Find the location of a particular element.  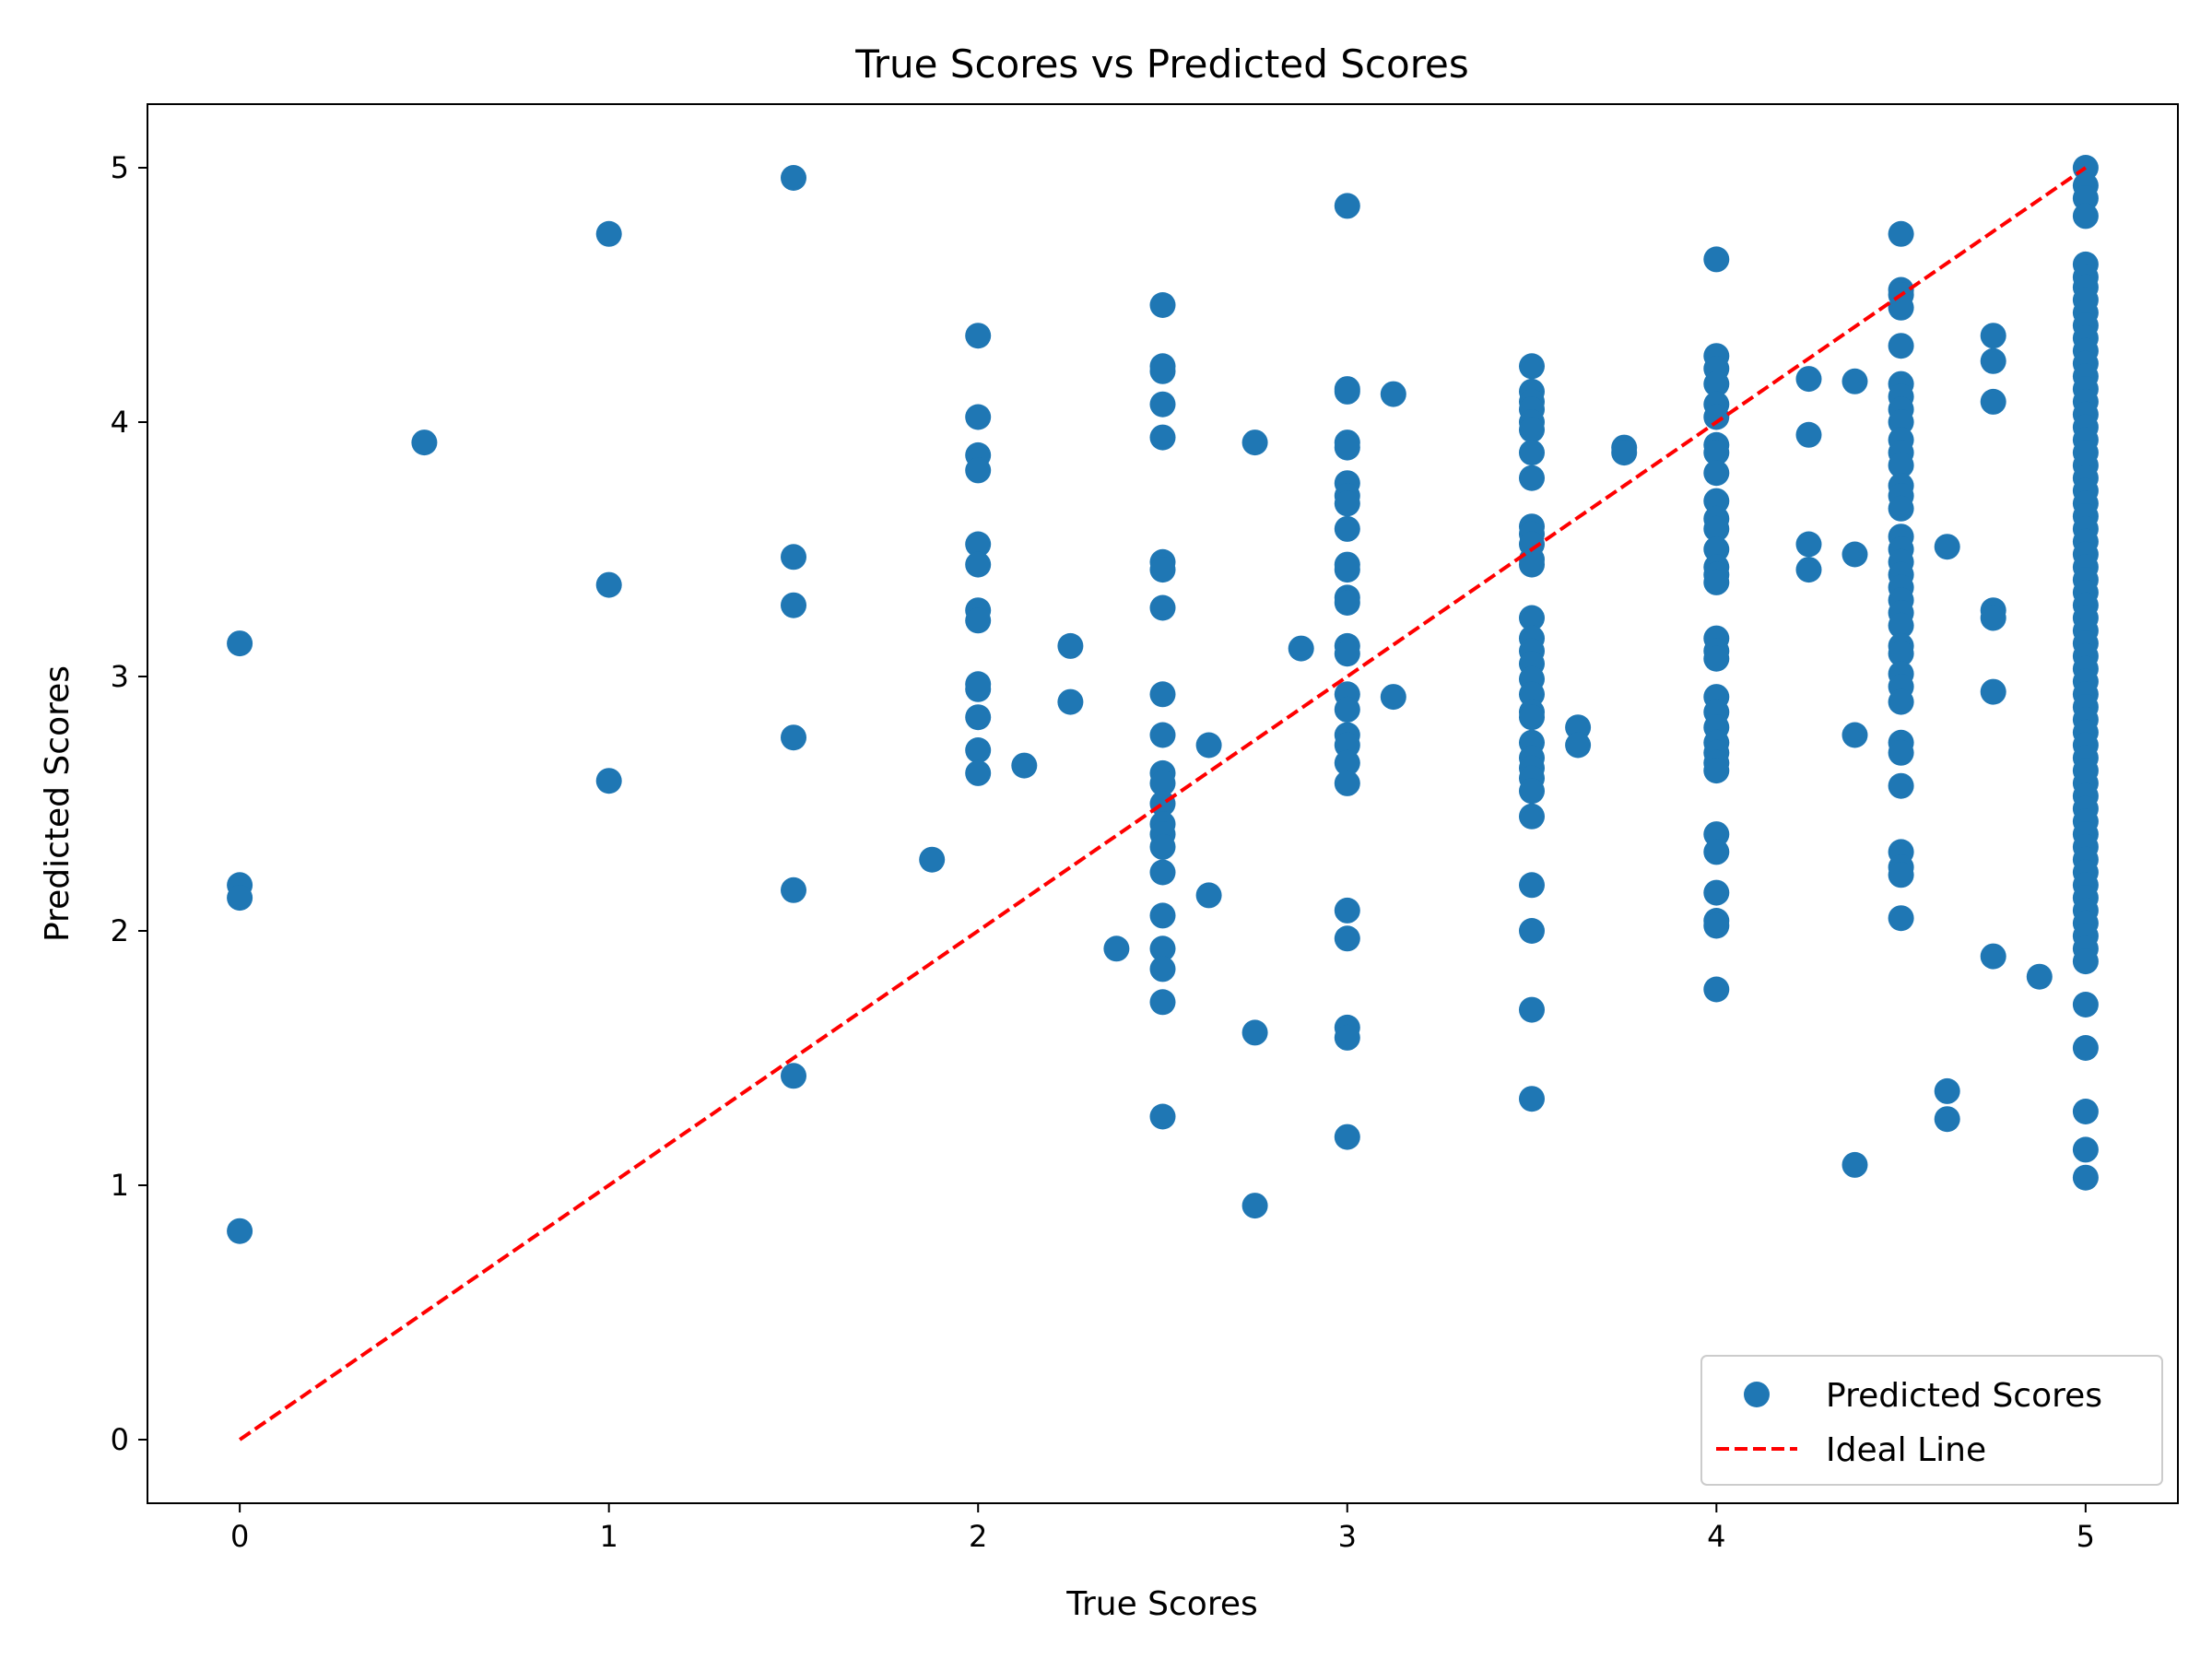

y-tick-label: 0 is located at coordinates (120, 1439).